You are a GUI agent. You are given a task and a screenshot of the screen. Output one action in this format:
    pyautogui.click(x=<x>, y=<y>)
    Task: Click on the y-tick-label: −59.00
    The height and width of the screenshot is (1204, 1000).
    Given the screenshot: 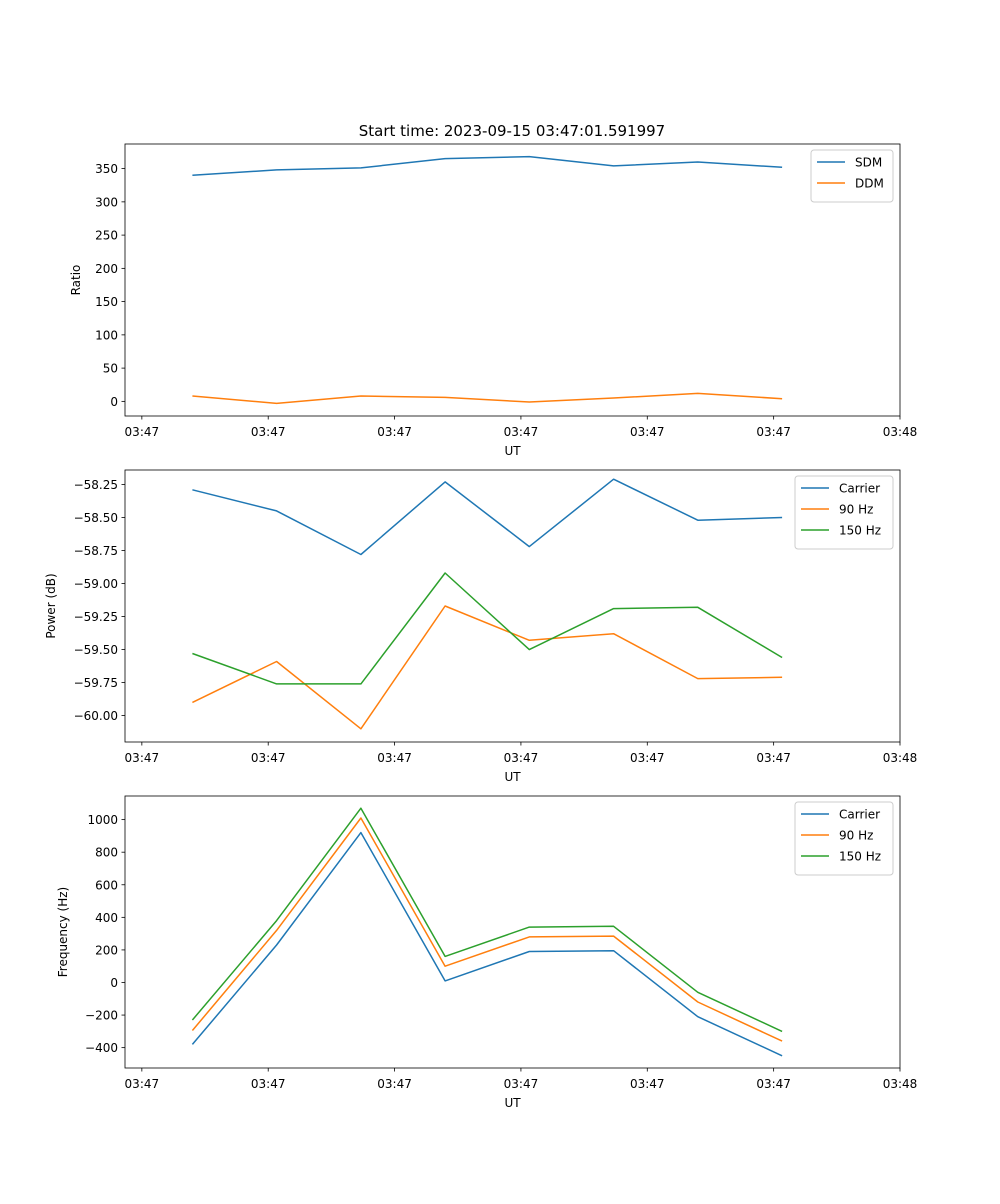 What is the action you would take?
    pyautogui.click(x=96, y=584)
    